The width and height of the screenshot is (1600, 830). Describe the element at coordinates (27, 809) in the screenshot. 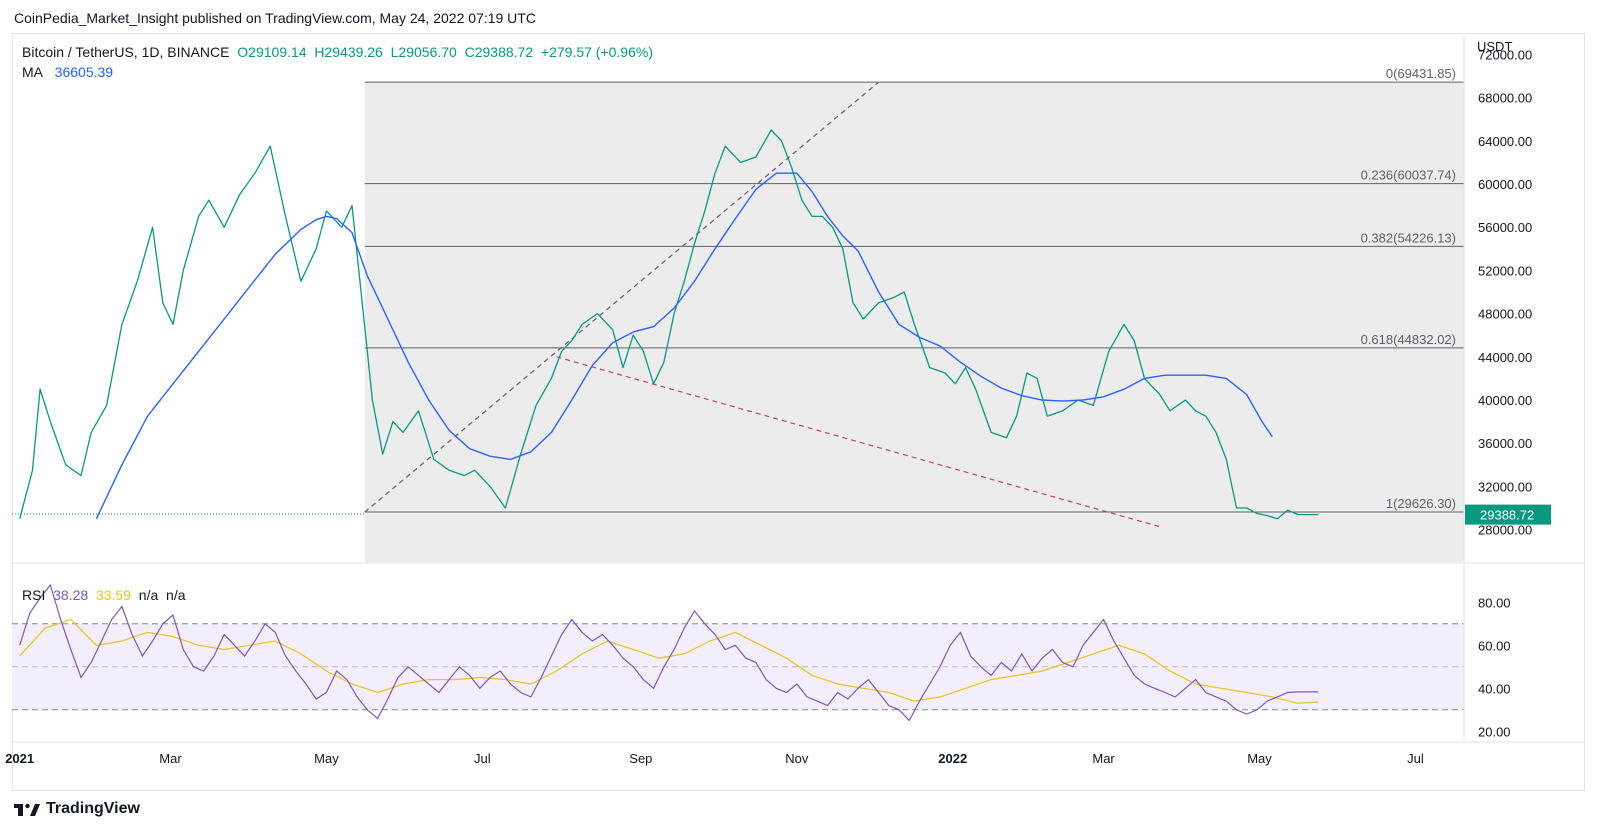

I see `tradingview-logo-icon` at that location.